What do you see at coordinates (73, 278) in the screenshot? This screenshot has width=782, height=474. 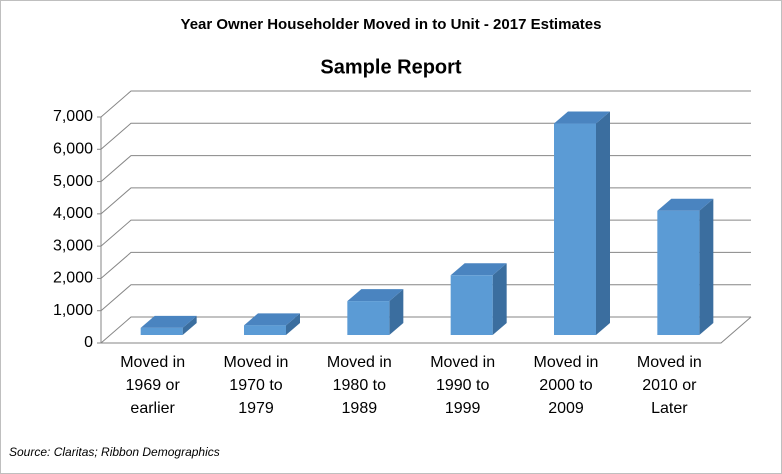 I see `y-tick-label: 2,000` at bounding box center [73, 278].